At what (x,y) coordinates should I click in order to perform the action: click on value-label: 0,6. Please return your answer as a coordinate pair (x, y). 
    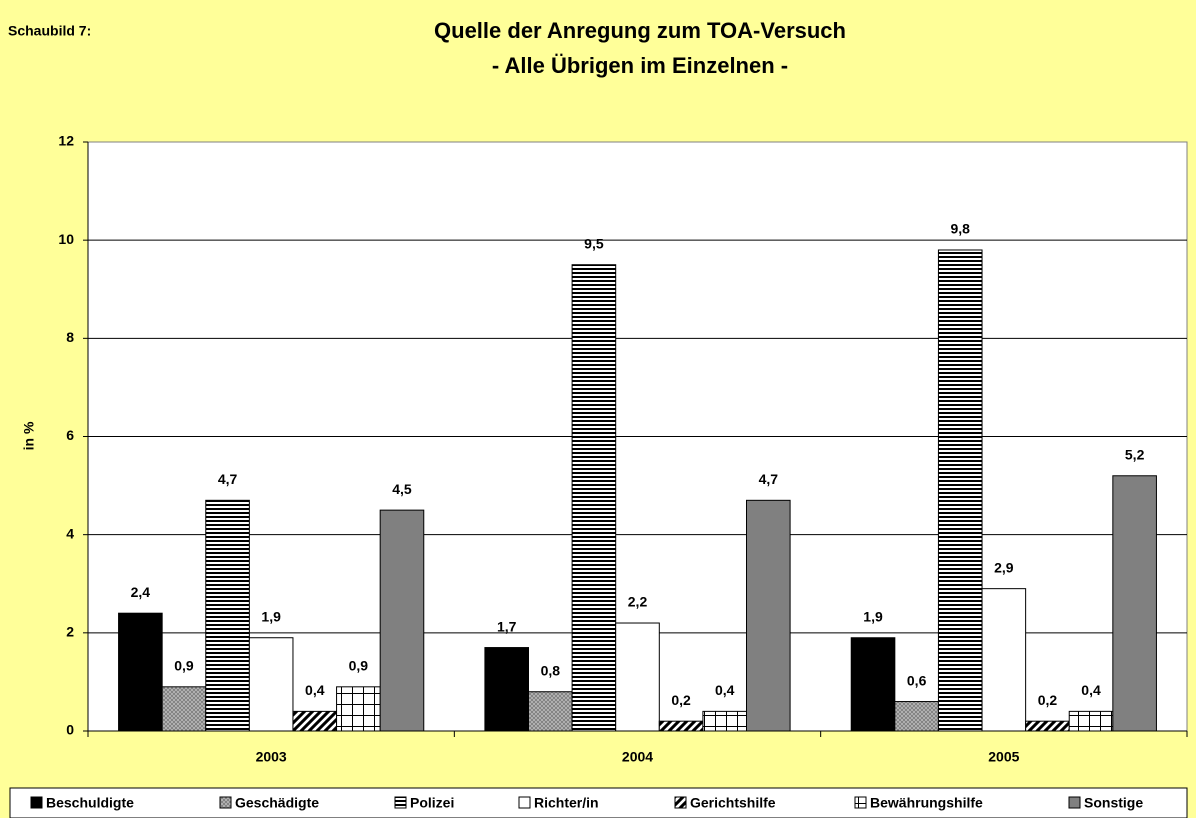
    Looking at the image, I should click on (917, 680).